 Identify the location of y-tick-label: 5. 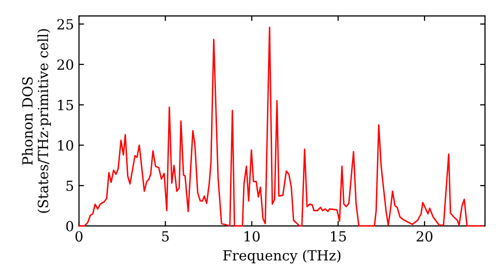
(70, 186).